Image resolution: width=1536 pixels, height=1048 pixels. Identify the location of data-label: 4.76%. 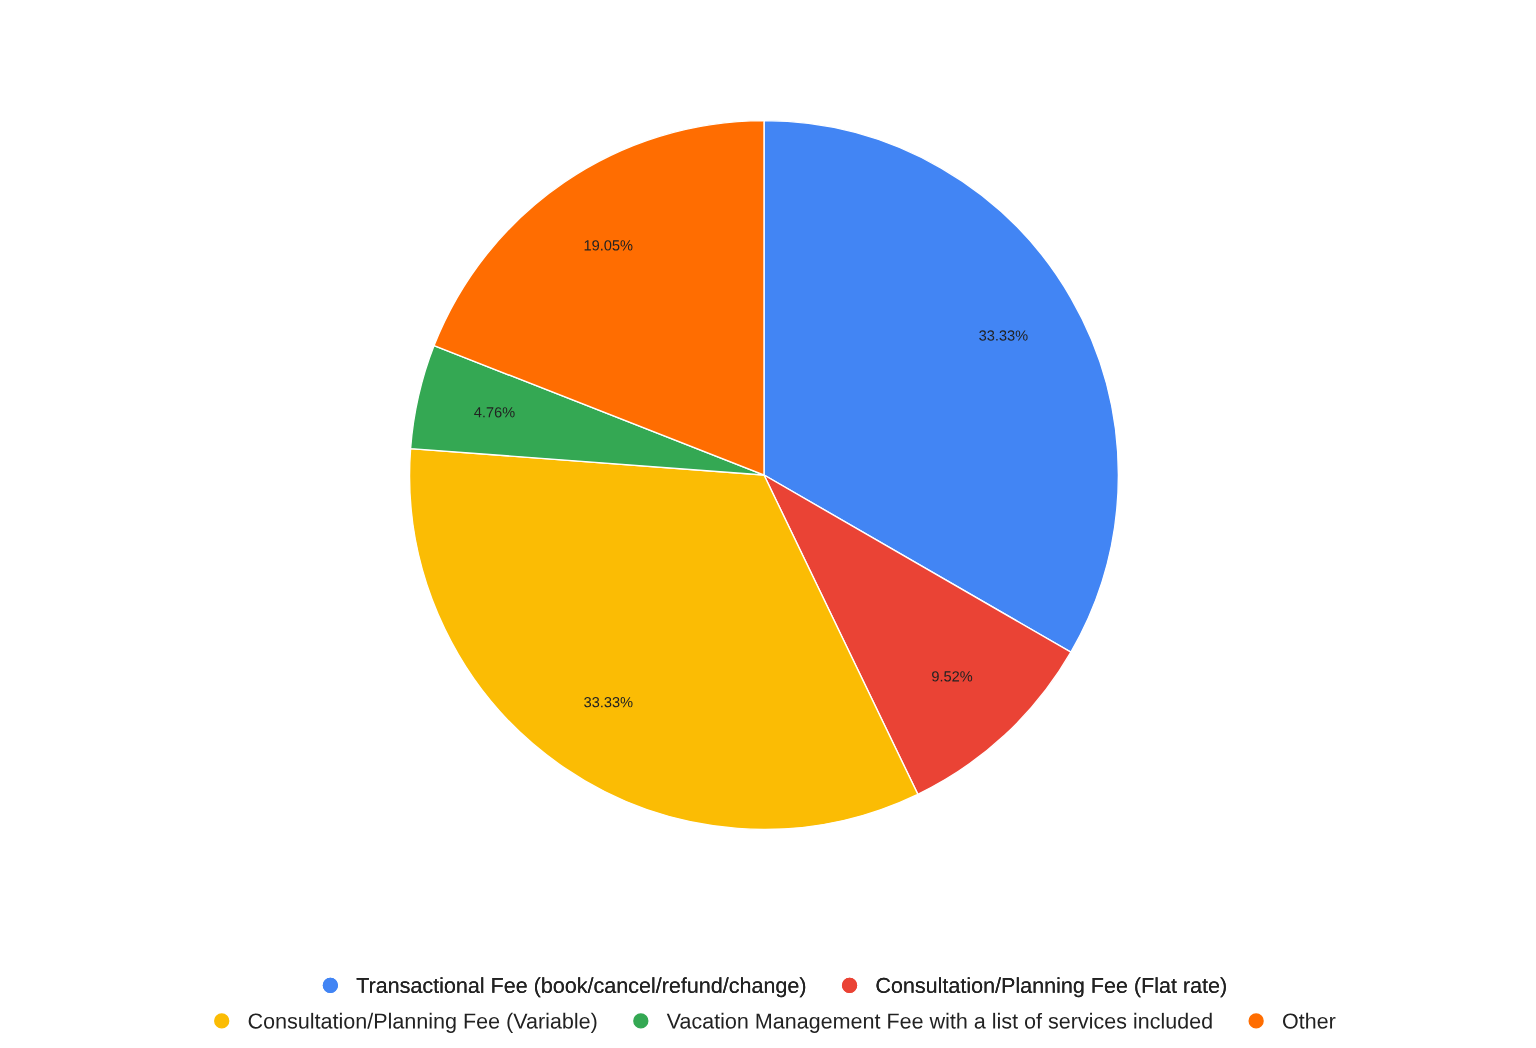
(494, 412).